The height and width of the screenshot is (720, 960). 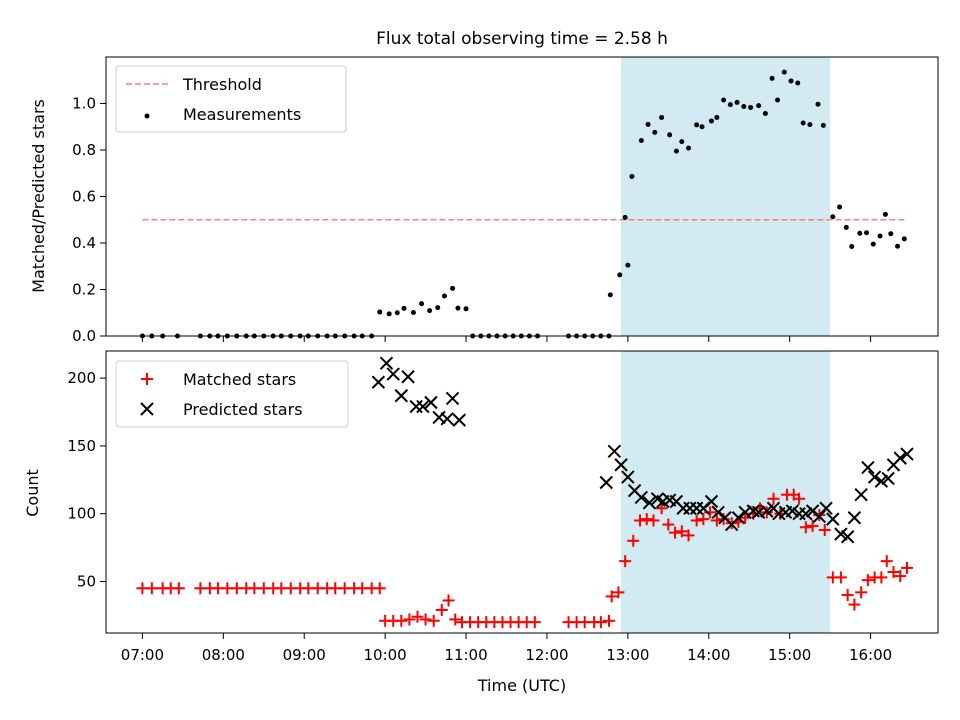 I want to click on bottom-legend-box, so click(x=232, y=394).